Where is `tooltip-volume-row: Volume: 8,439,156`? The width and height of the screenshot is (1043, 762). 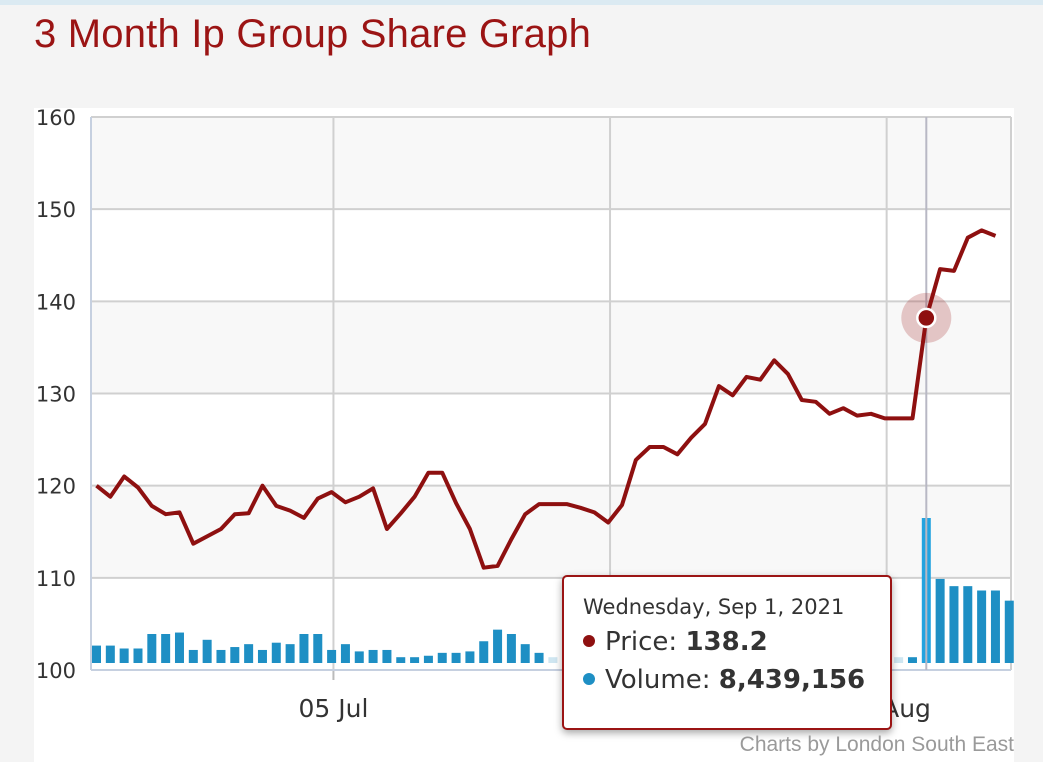
tooltip-volume-row: Volume: 8,439,156 is located at coordinates (736, 680).